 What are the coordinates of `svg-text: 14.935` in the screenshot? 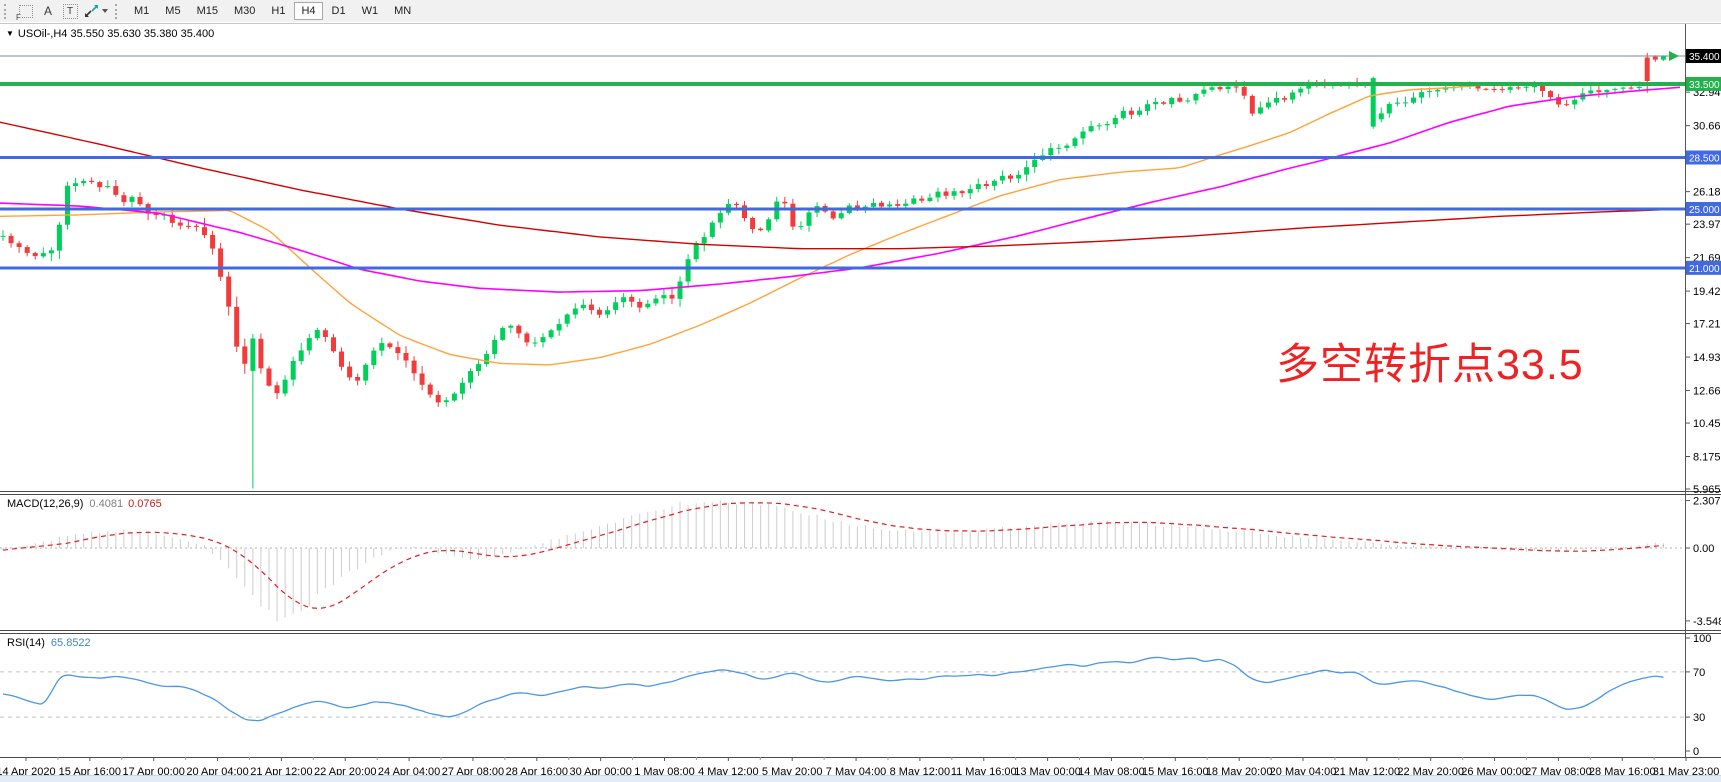 It's located at (1707, 358).